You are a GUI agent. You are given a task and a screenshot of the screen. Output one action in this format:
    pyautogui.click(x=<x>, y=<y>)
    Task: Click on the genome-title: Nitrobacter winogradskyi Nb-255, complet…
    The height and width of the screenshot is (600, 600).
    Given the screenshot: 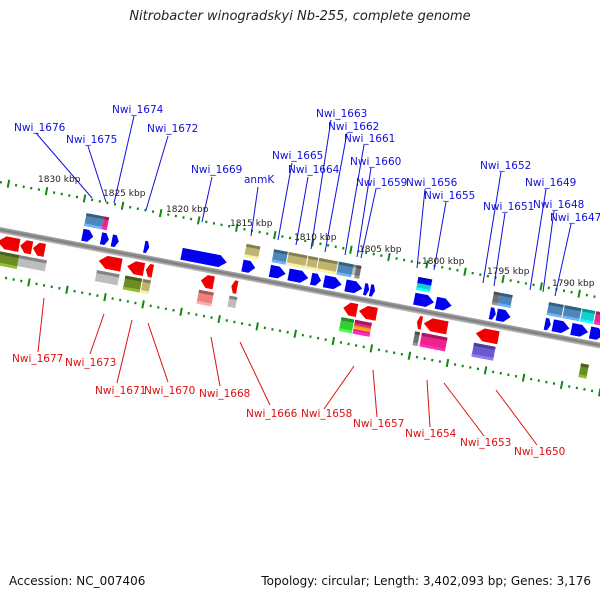 What is the action you would take?
    pyautogui.click(x=300, y=16)
    